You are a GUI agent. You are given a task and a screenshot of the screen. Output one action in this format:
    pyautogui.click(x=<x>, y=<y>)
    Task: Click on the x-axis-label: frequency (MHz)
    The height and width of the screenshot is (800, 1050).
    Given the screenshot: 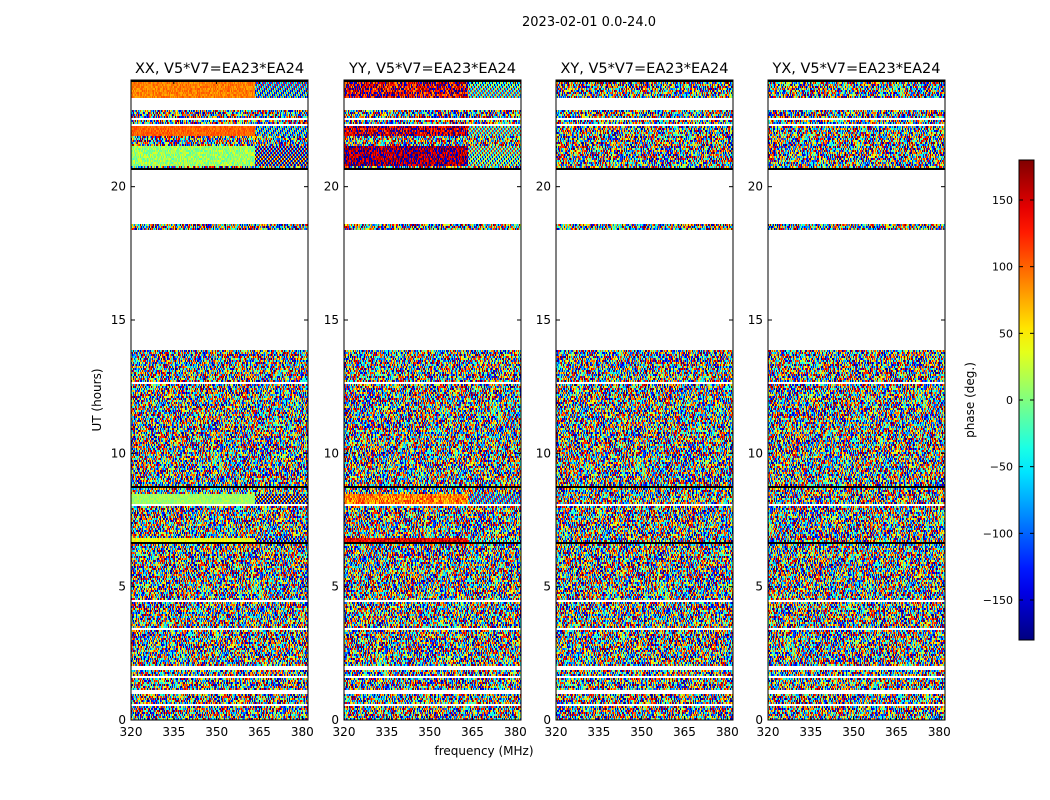 What is the action you would take?
    pyautogui.click(x=483, y=751)
    